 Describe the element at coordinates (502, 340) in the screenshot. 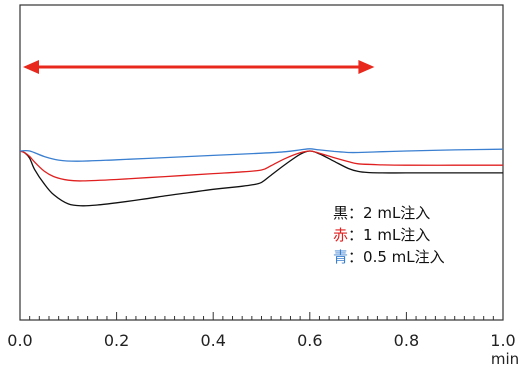

I see `x-tick-label: 1.0` at that location.